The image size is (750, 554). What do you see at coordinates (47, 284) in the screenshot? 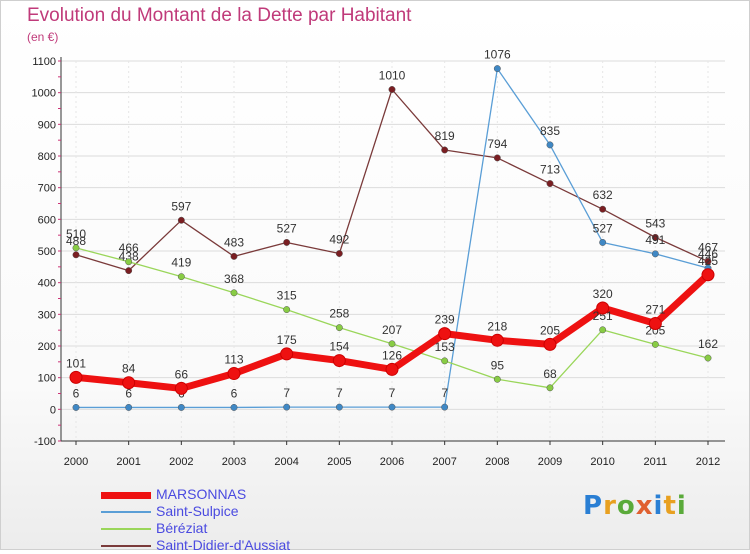
I see `y-tick-label: 400` at bounding box center [47, 284].